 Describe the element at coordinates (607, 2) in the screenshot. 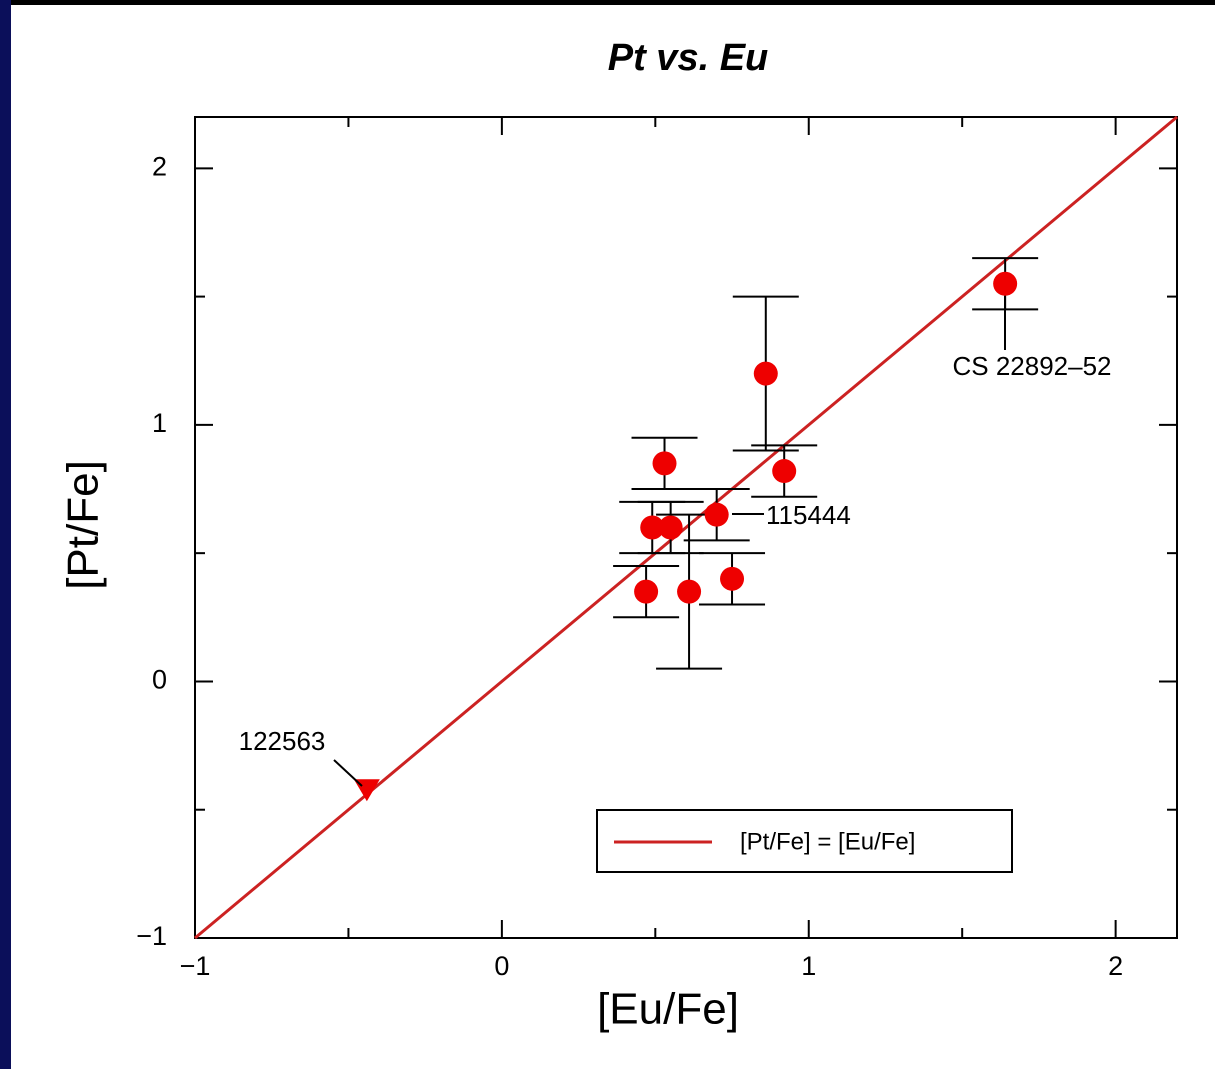

I see `top-border` at that location.